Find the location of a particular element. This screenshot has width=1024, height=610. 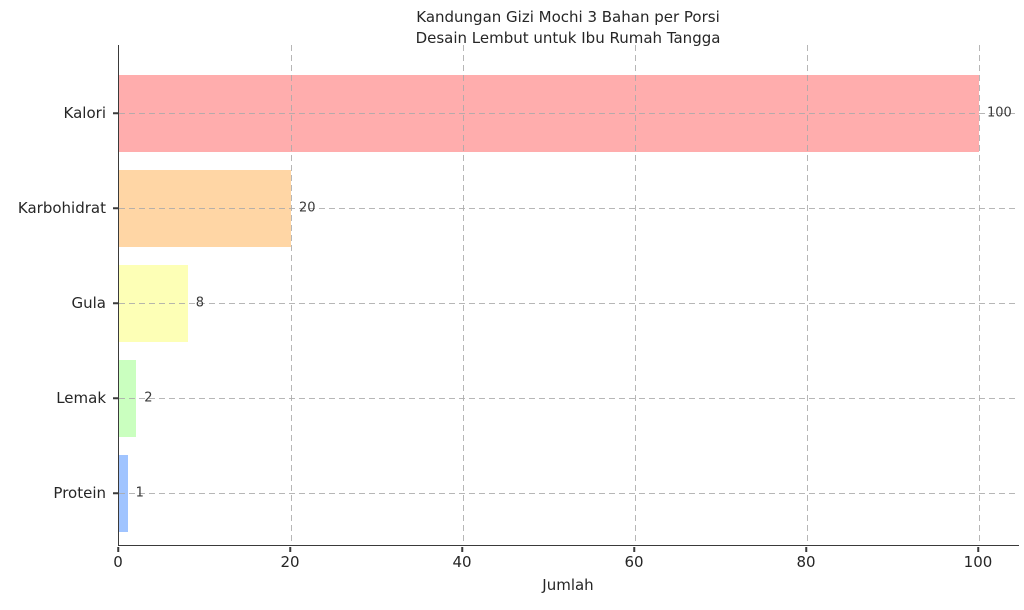

bar-value-label-kalori: 100 is located at coordinates (999, 113).